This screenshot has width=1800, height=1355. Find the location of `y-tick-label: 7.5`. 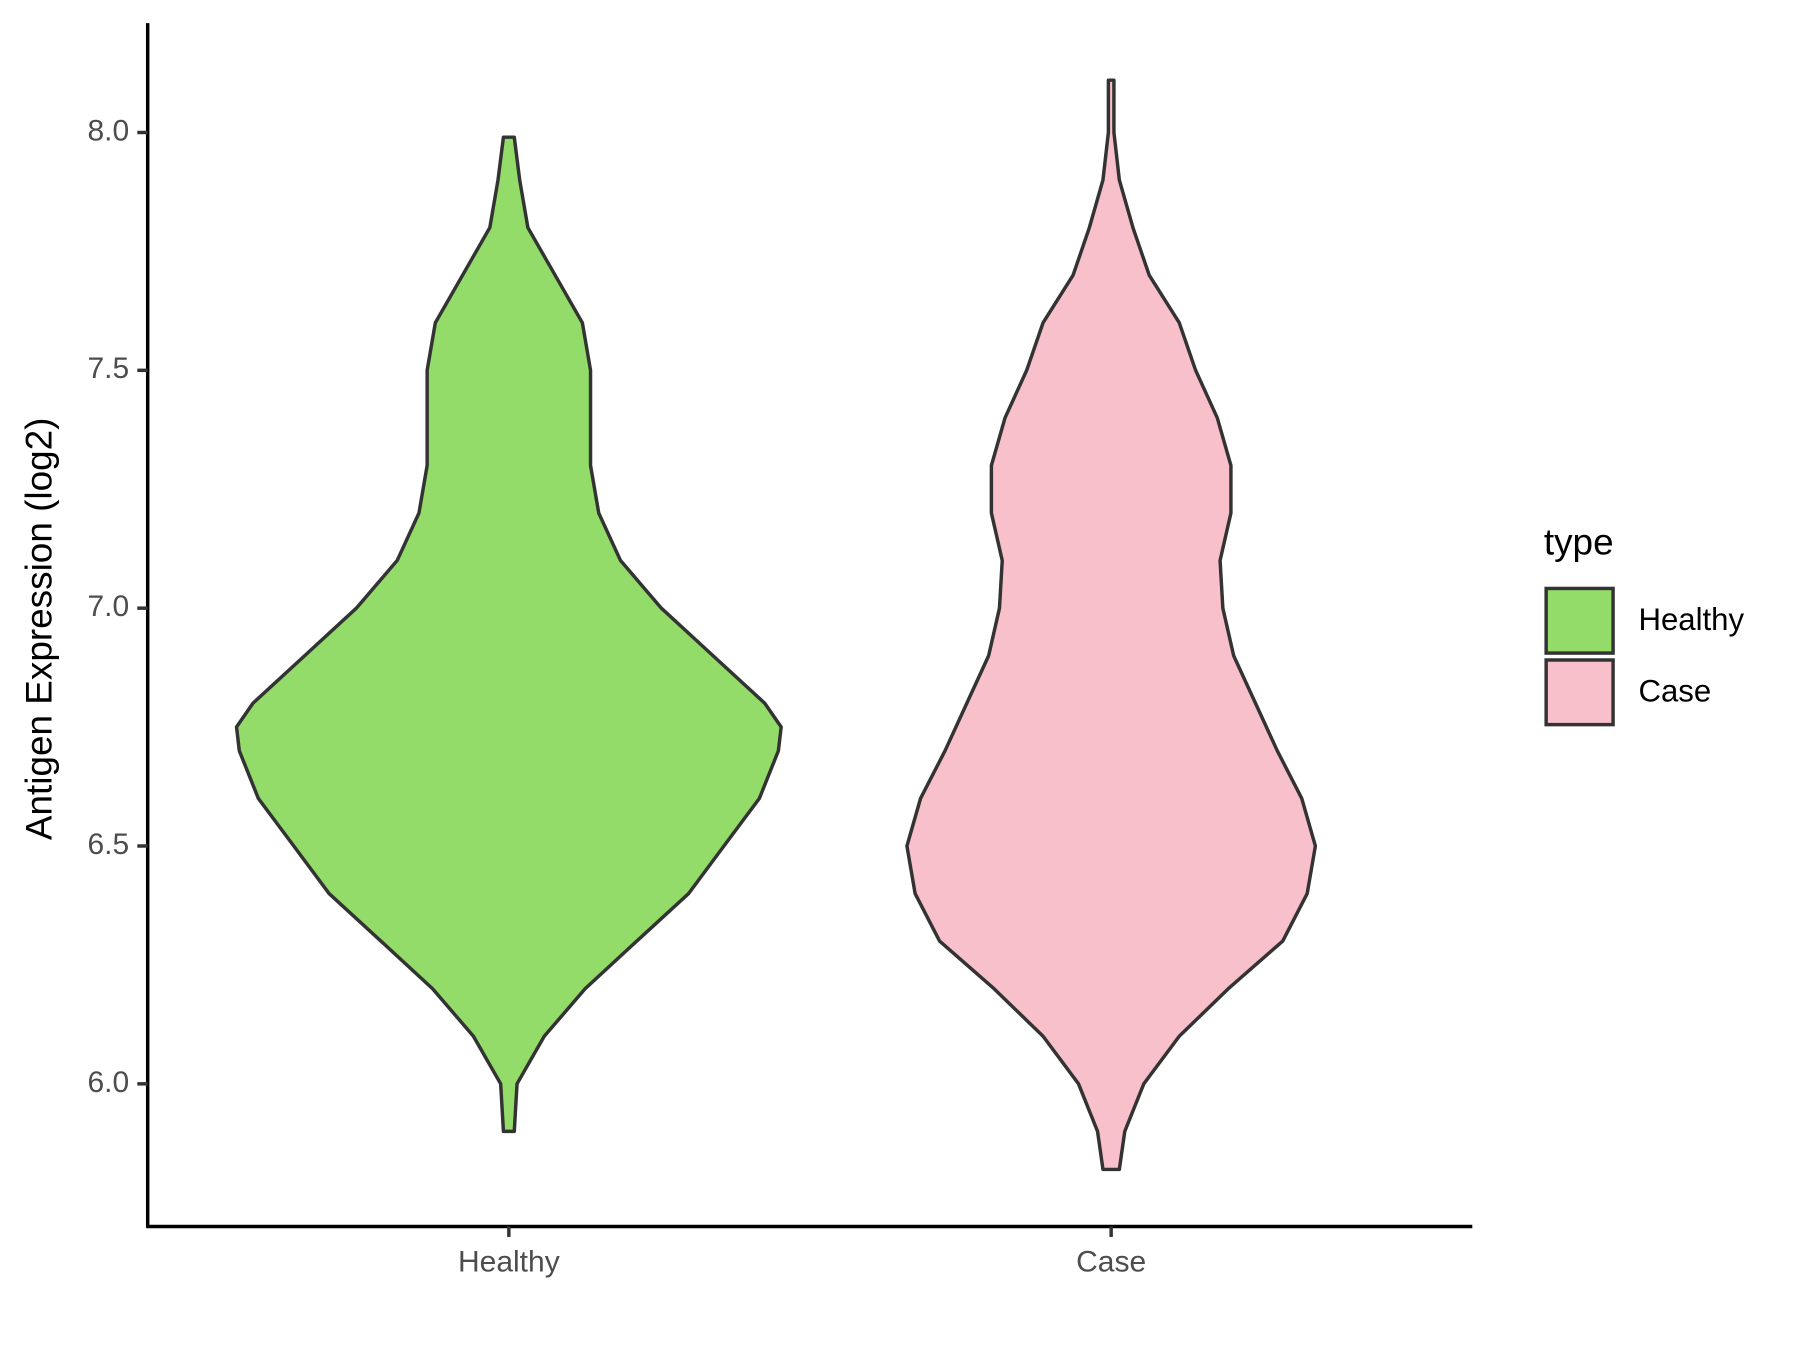

y-tick-label: 7.5 is located at coordinates (109, 368).